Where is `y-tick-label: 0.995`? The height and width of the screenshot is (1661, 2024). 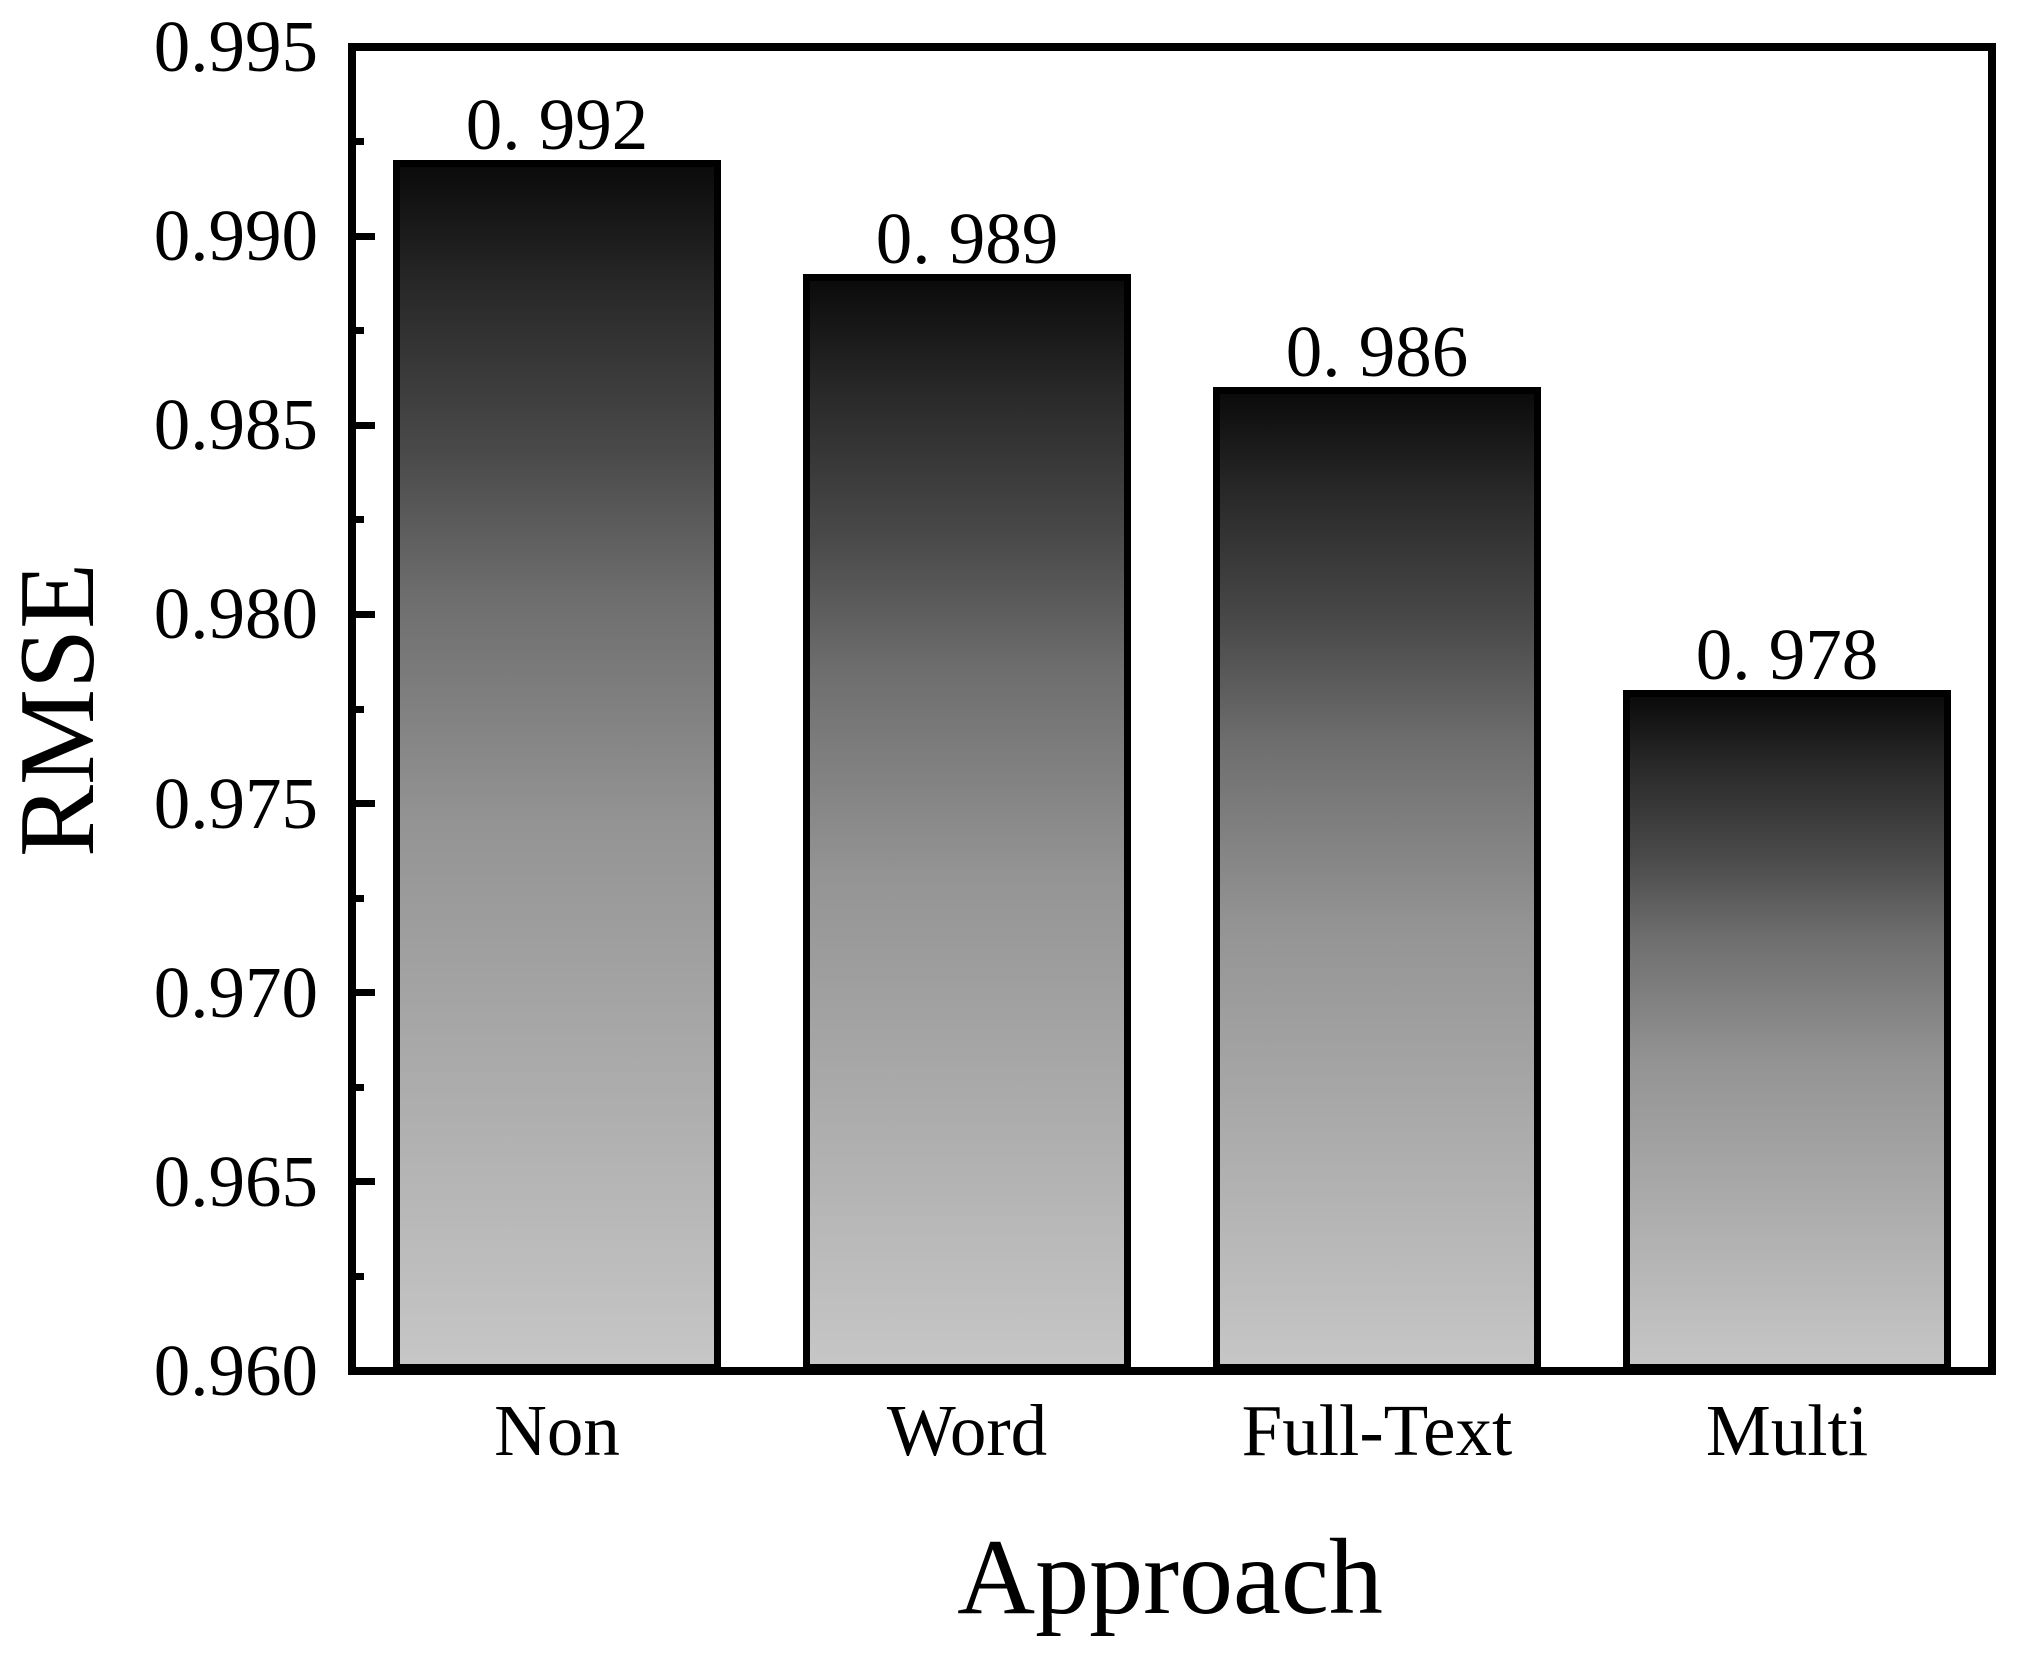 y-tick-label: 0.995 is located at coordinates (235, 46).